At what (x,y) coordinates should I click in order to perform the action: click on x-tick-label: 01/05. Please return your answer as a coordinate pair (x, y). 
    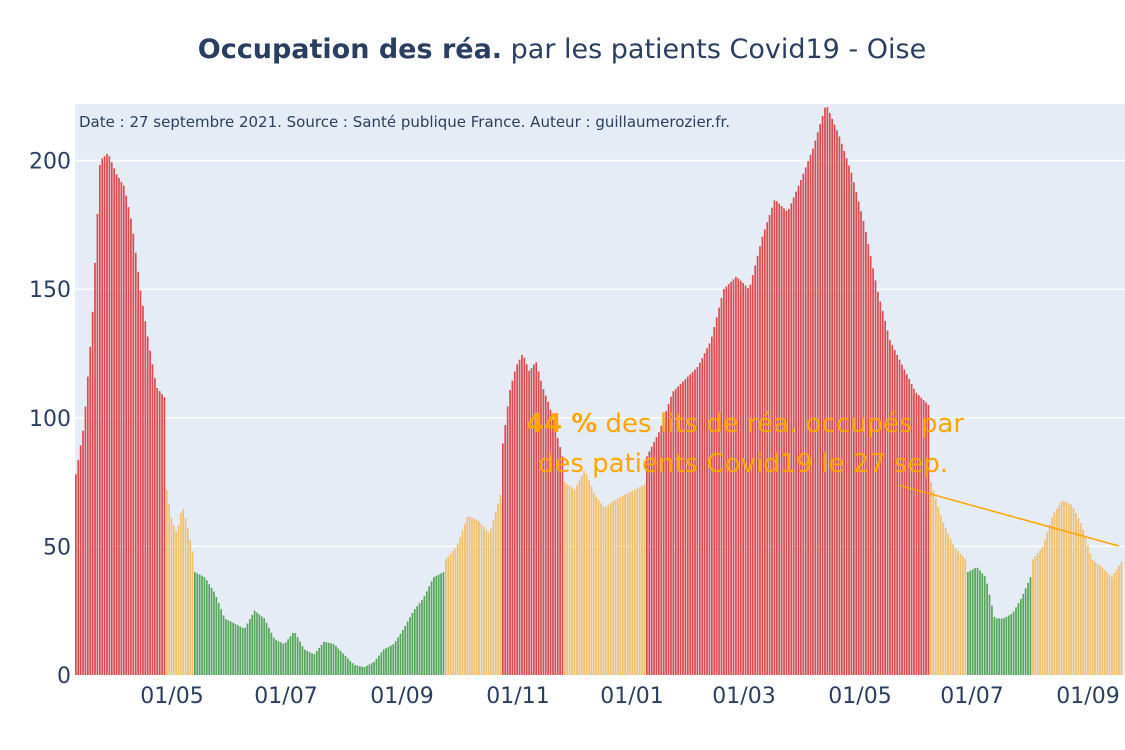
    Looking at the image, I should click on (859, 696).